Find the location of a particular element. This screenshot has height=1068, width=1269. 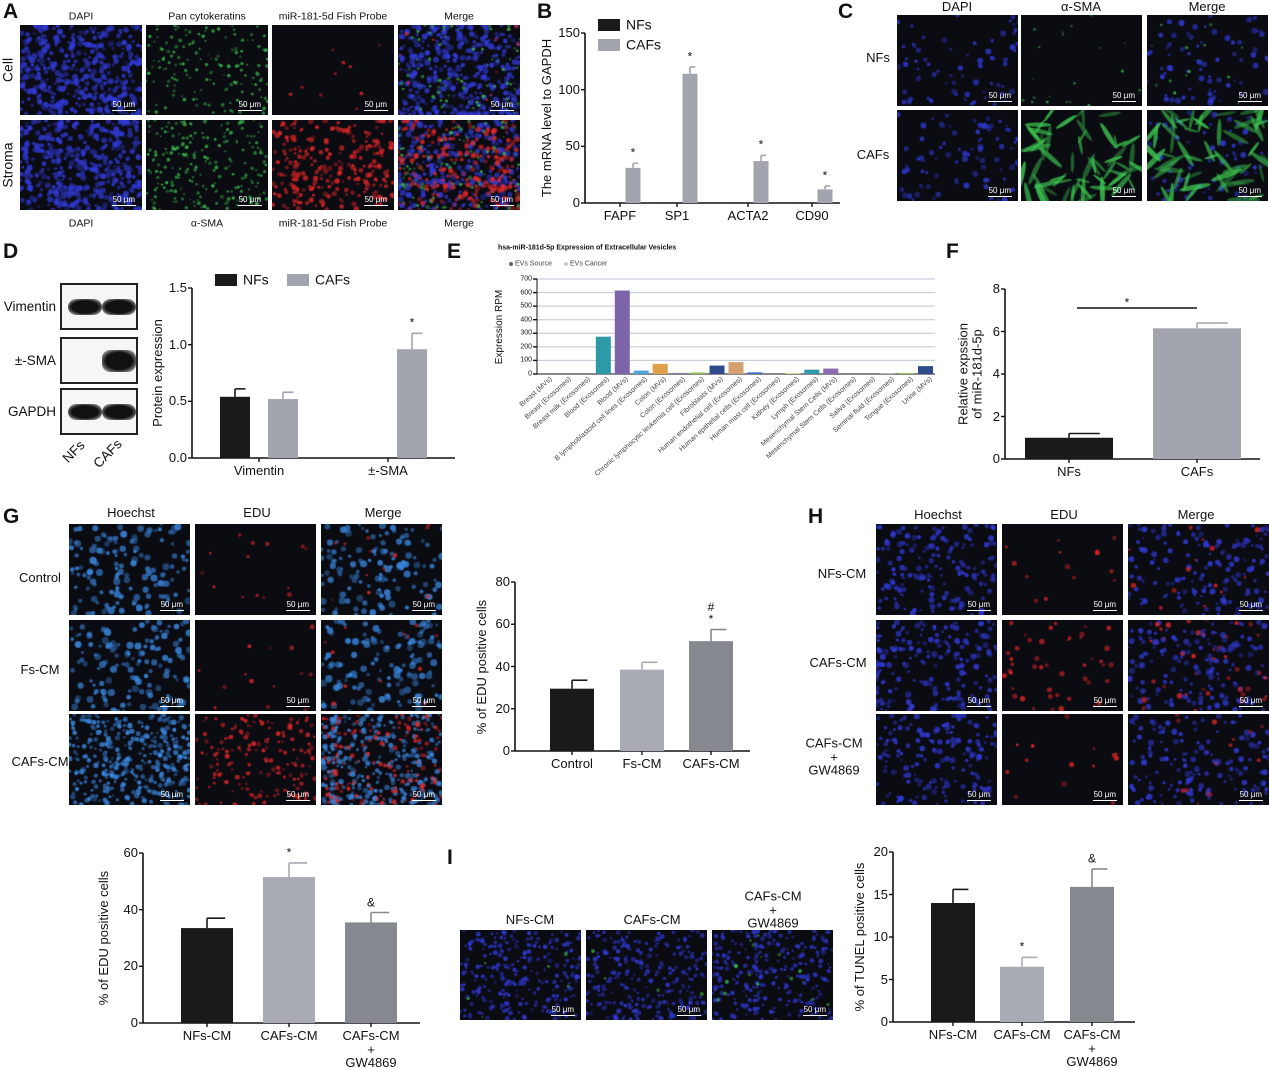

row-label: NFs is located at coordinates (878, 58).